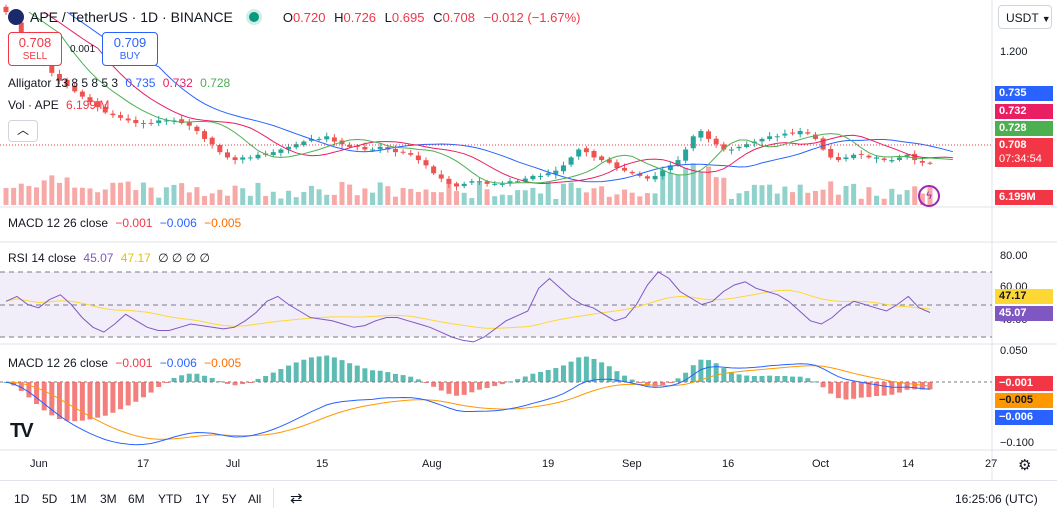 This screenshot has height=517, width=1057. What do you see at coordinates (1025, 17) in the screenshot?
I see `currency-select: USDT ▼` at bounding box center [1025, 17].